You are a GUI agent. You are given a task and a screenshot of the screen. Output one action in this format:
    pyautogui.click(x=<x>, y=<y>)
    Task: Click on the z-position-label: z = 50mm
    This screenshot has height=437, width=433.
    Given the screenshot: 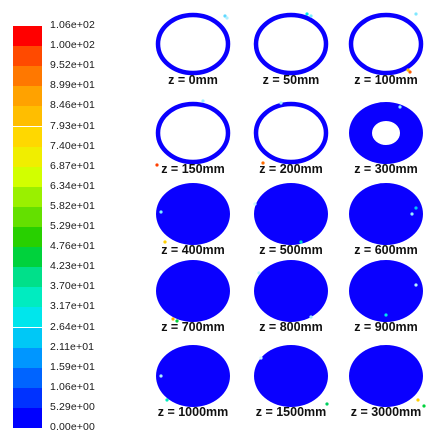 What is the action you would take?
    pyautogui.click(x=291, y=80)
    